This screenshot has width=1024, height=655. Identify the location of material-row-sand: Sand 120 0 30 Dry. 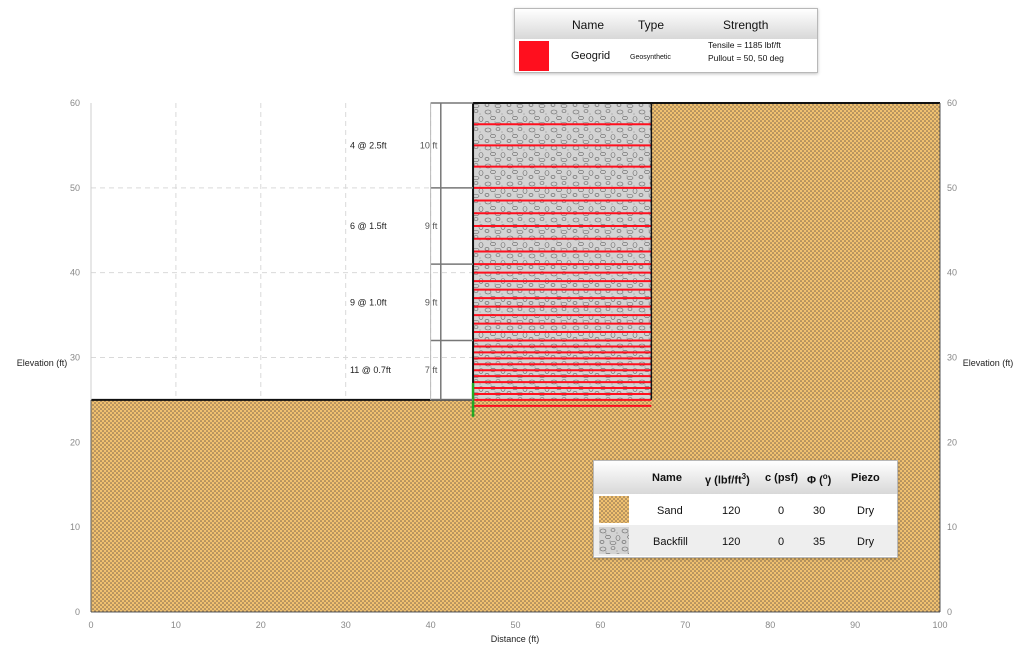
(745, 509).